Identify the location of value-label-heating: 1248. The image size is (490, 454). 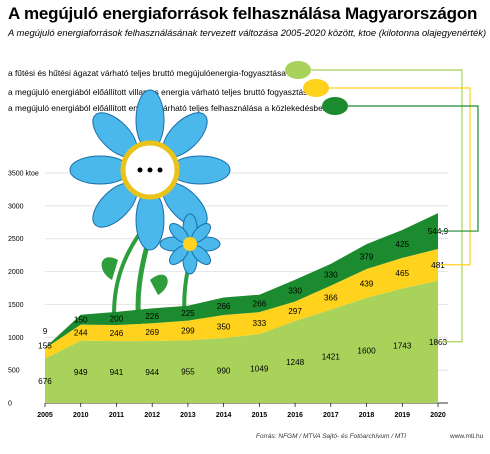
(295, 362).